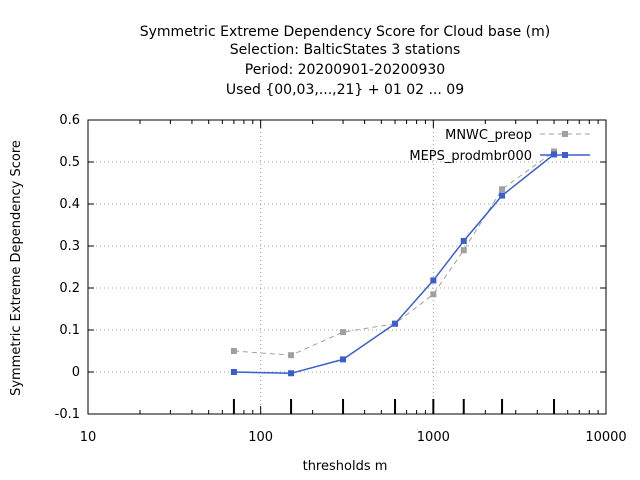 The width and height of the screenshot is (640, 480). Describe the element at coordinates (345, 70) in the screenshot. I see `title-line-3: Period: 20200901-20200930` at that location.